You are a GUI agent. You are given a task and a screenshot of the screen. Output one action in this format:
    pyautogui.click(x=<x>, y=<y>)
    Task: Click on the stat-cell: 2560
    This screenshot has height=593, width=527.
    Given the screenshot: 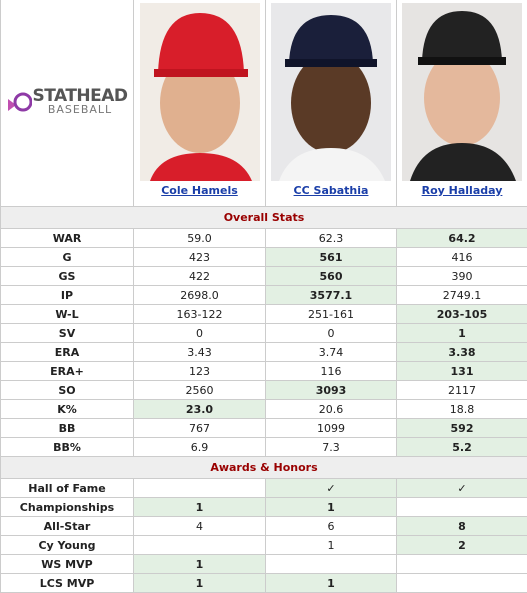 What is the action you would take?
    pyautogui.click(x=200, y=390)
    